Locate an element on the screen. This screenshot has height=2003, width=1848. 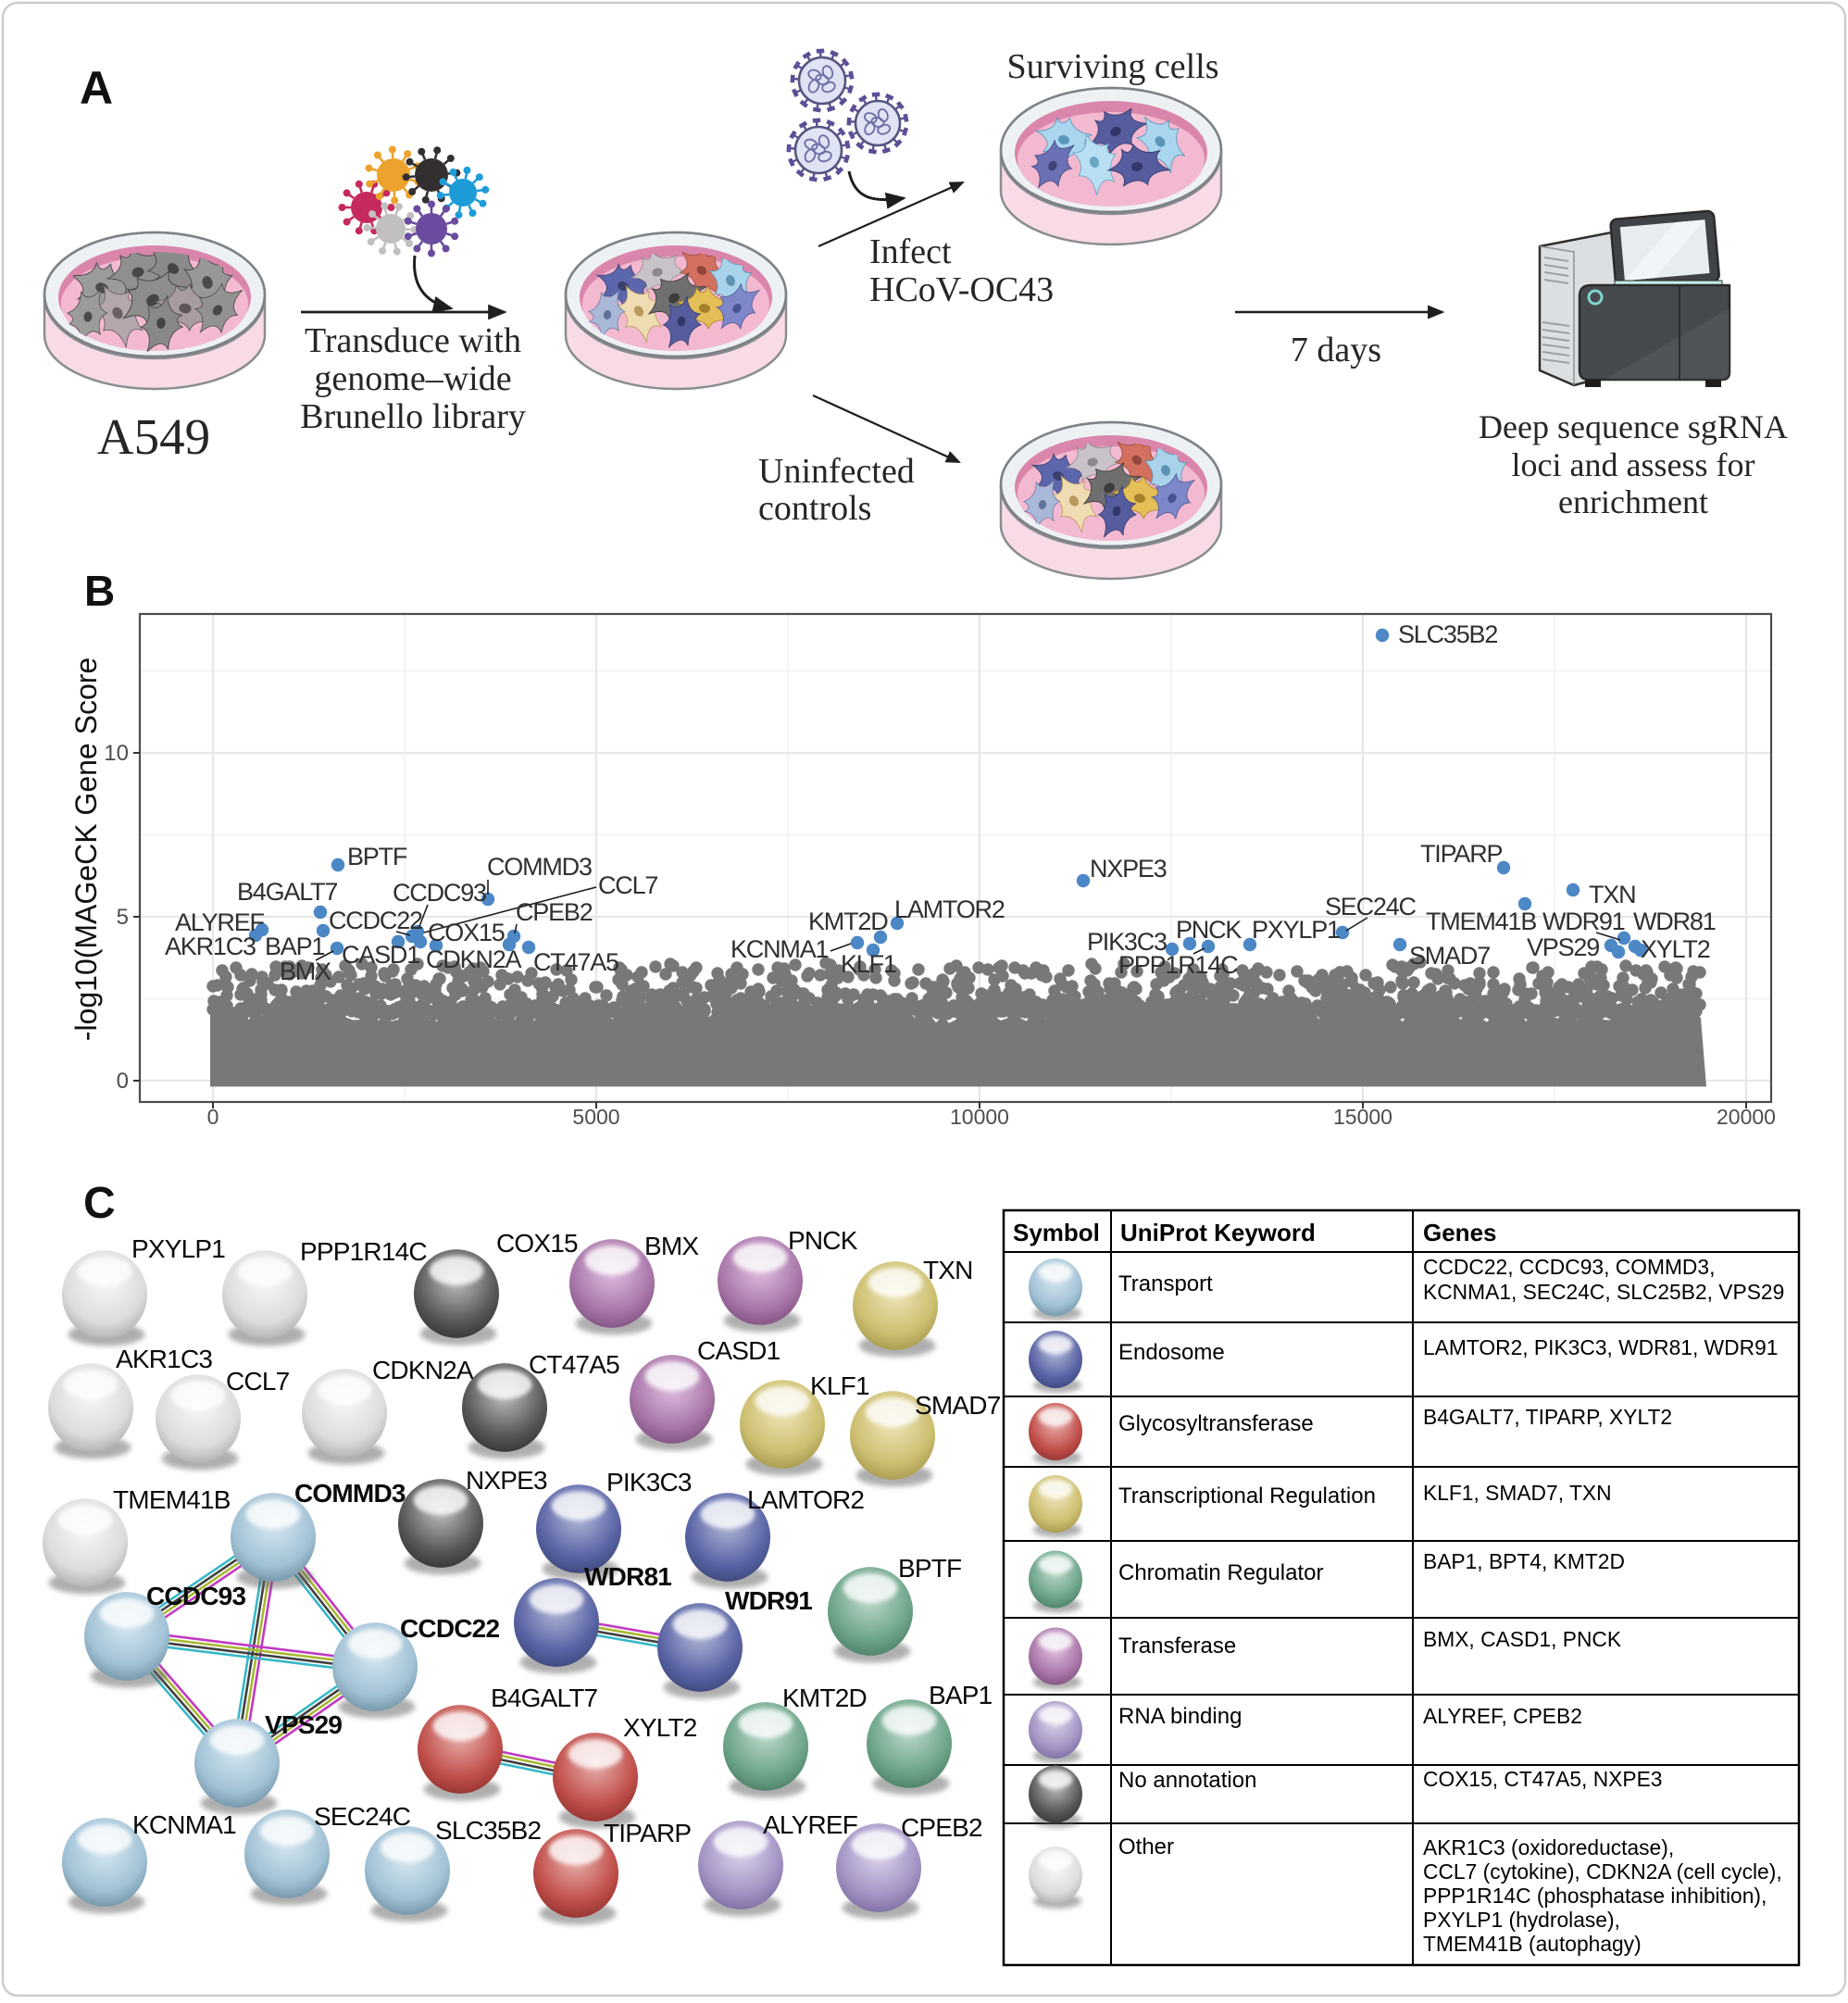
svg-text: enrichment is located at coordinates (1633, 501).